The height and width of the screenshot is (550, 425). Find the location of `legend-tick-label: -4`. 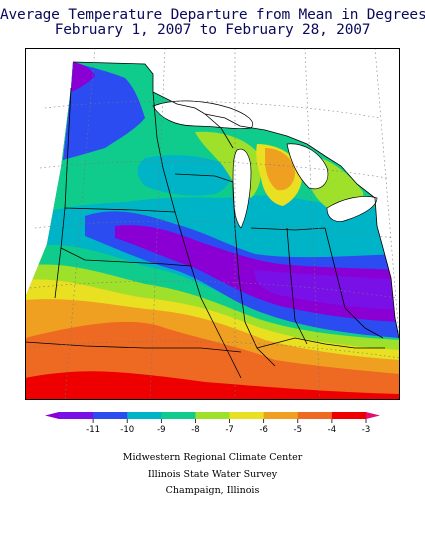

legend-tick-label: -4 is located at coordinates (332, 430).